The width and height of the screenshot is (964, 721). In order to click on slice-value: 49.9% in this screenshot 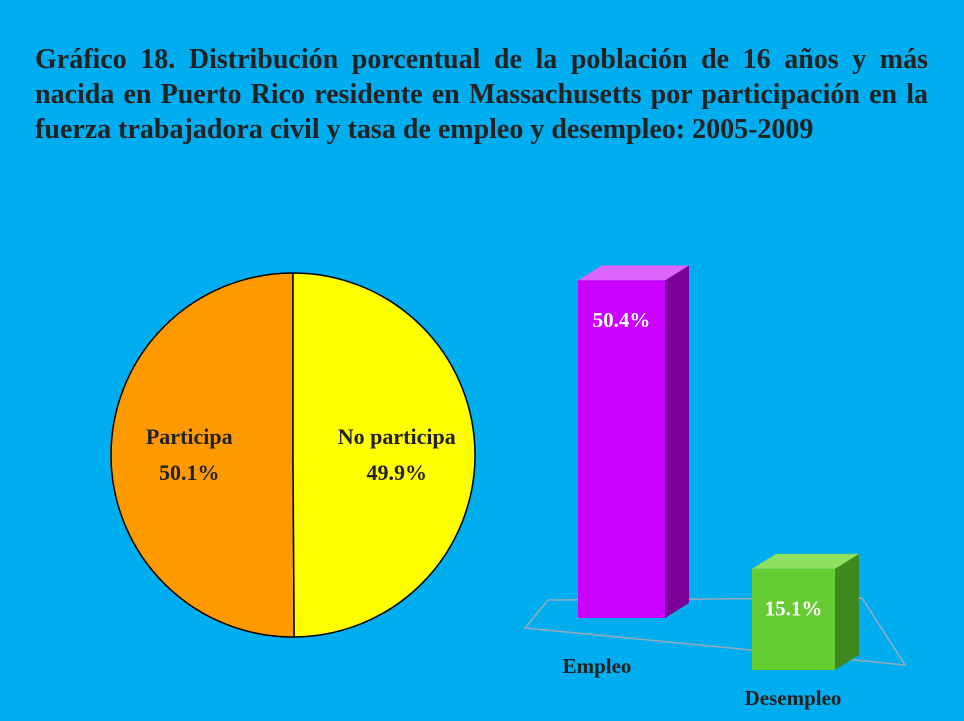, I will do `click(396, 472)`.